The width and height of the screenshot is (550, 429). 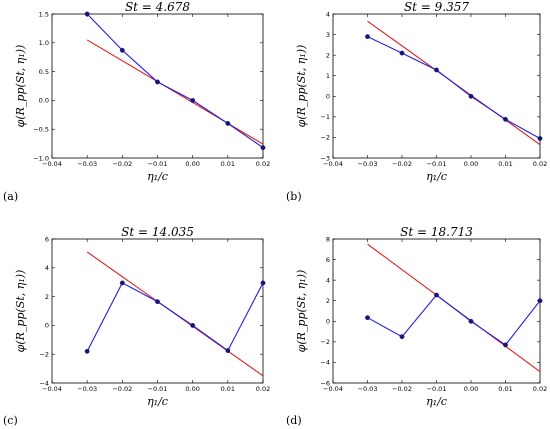 What do you see at coordinates (325, 383) in the screenshot?
I see `y-tick-label: −6` at bounding box center [325, 383].